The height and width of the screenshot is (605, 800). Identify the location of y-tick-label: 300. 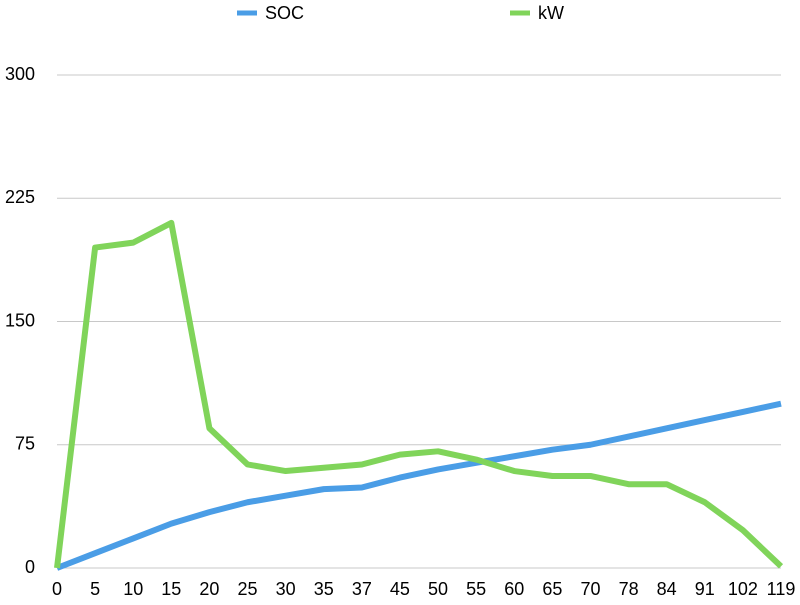
(20, 74).